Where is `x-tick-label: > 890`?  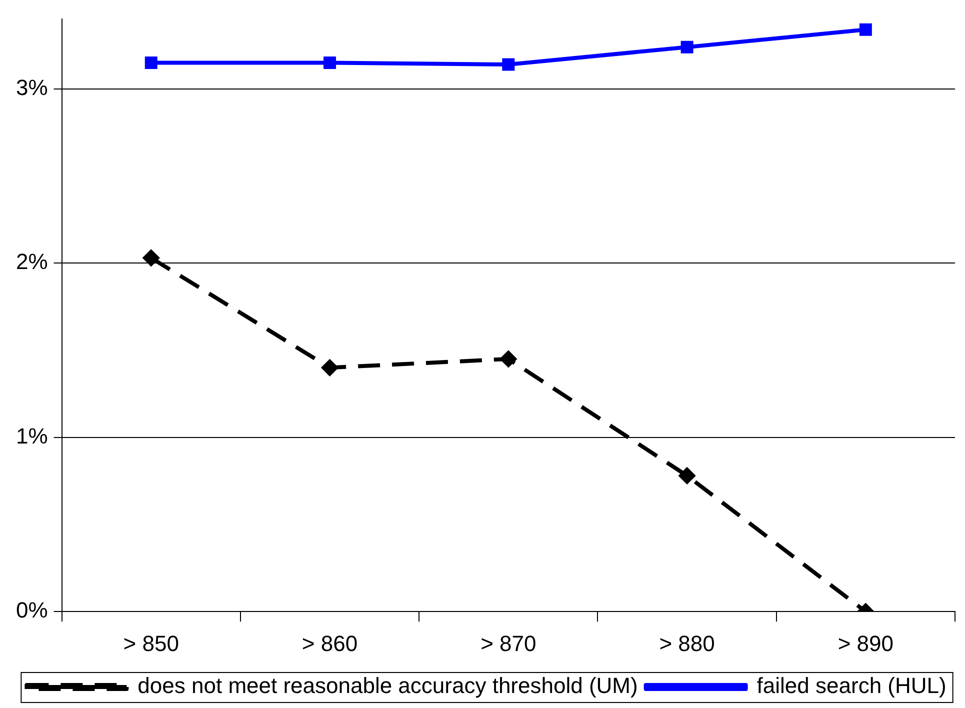
x-tick-label: > 890 is located at coordinates (866, 643).